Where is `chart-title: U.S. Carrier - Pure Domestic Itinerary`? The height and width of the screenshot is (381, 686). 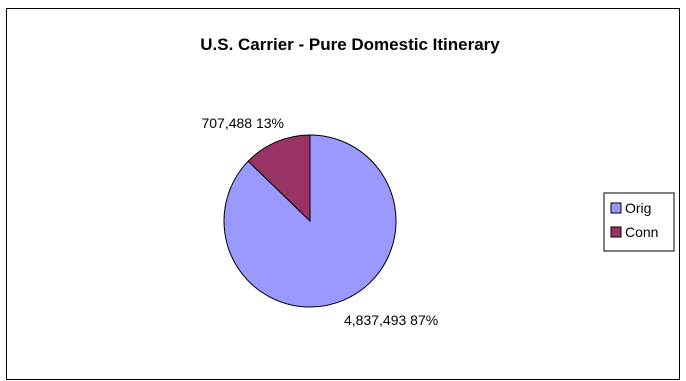 chart-title: U.S. Carrier - Pure Domestic Itinerary is located at coordinates (350, 44).